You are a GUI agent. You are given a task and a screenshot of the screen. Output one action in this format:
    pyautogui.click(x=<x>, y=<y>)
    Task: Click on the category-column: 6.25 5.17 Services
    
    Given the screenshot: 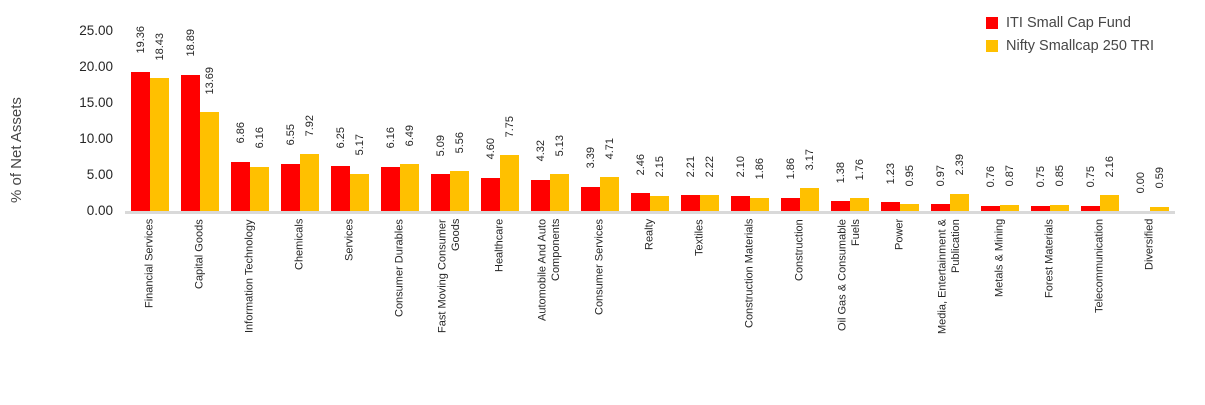 What is the action you would take?
    pyautogui.click(x=350, y=202)
    